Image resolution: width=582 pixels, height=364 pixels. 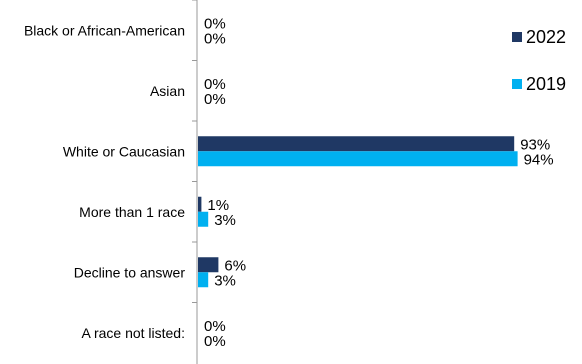 I want to click on category-label: White or Caucasian, so click(x=124, y=151).